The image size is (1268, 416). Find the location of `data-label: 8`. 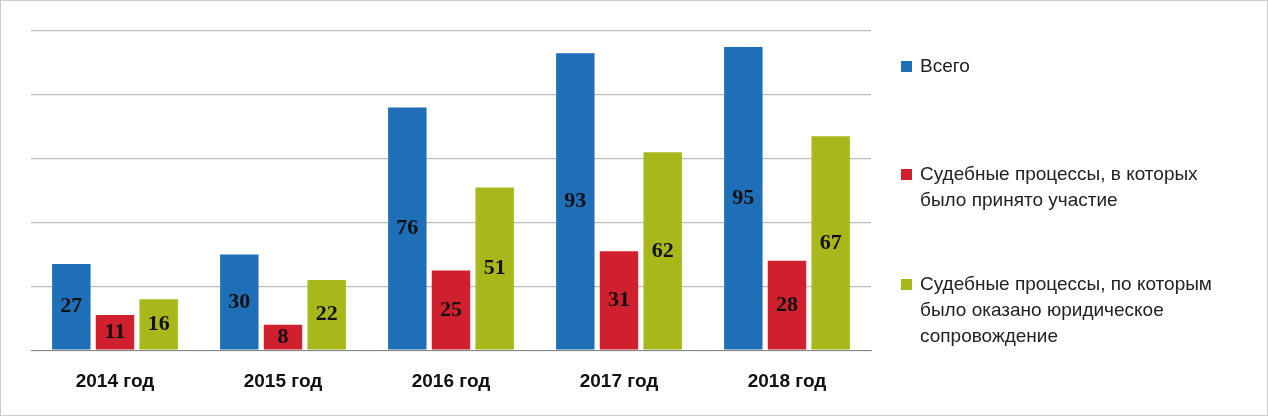

data-label: 8 is located at coordinates (283, 335).